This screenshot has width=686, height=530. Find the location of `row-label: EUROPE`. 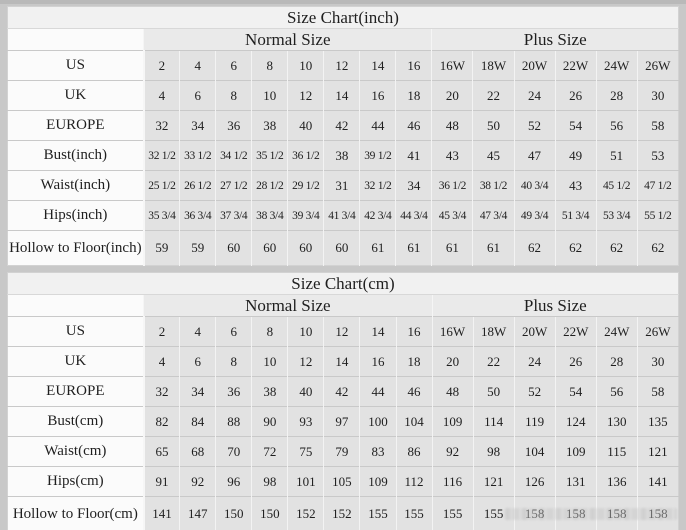

row-label: EUROPE is located at coordinates (75, 391).